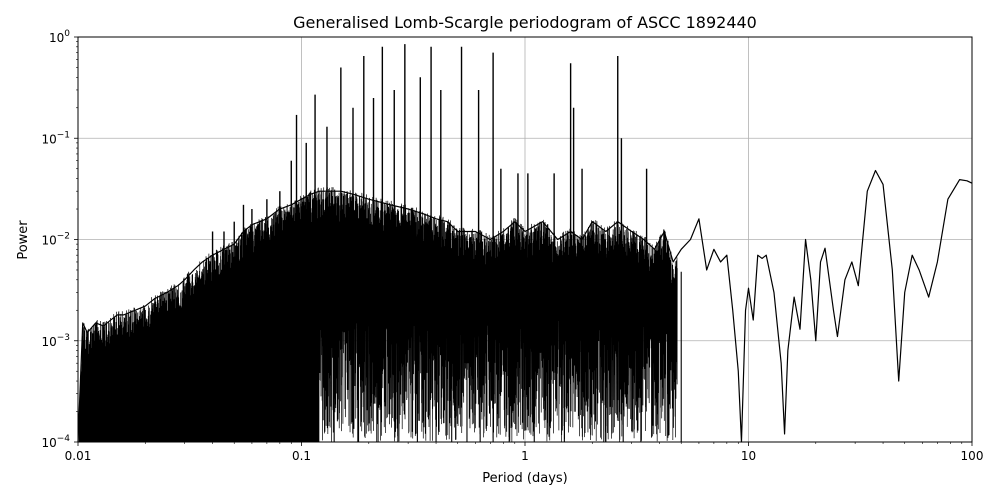 The image size is (1000, 504). I want to click on x-tick-label: 0.1, so click(301, 456).